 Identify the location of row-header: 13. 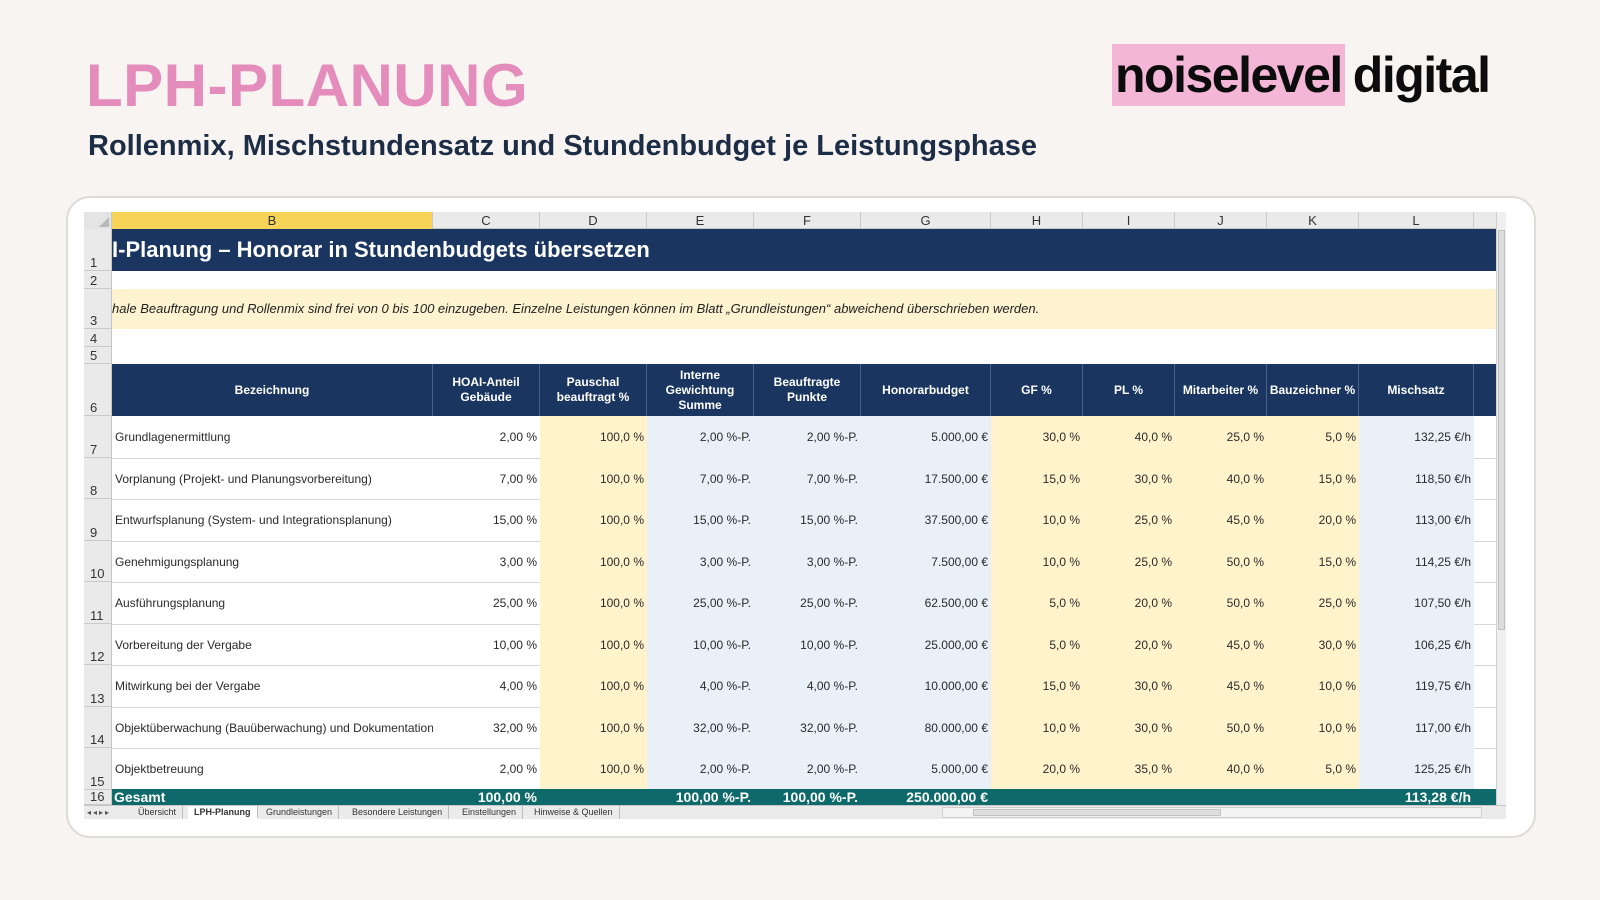
(98, 686).